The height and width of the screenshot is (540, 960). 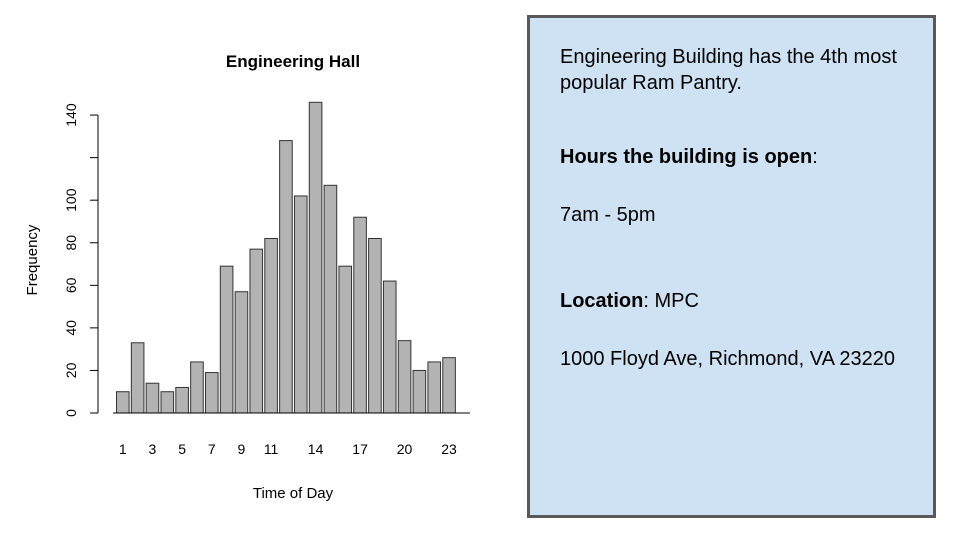 What do you see at coordinates (728, 359) in the screenshot?
I see `address-text: 1000 Floyd Ave, Richmond, VA 23220` at bounding box center [728, 359].